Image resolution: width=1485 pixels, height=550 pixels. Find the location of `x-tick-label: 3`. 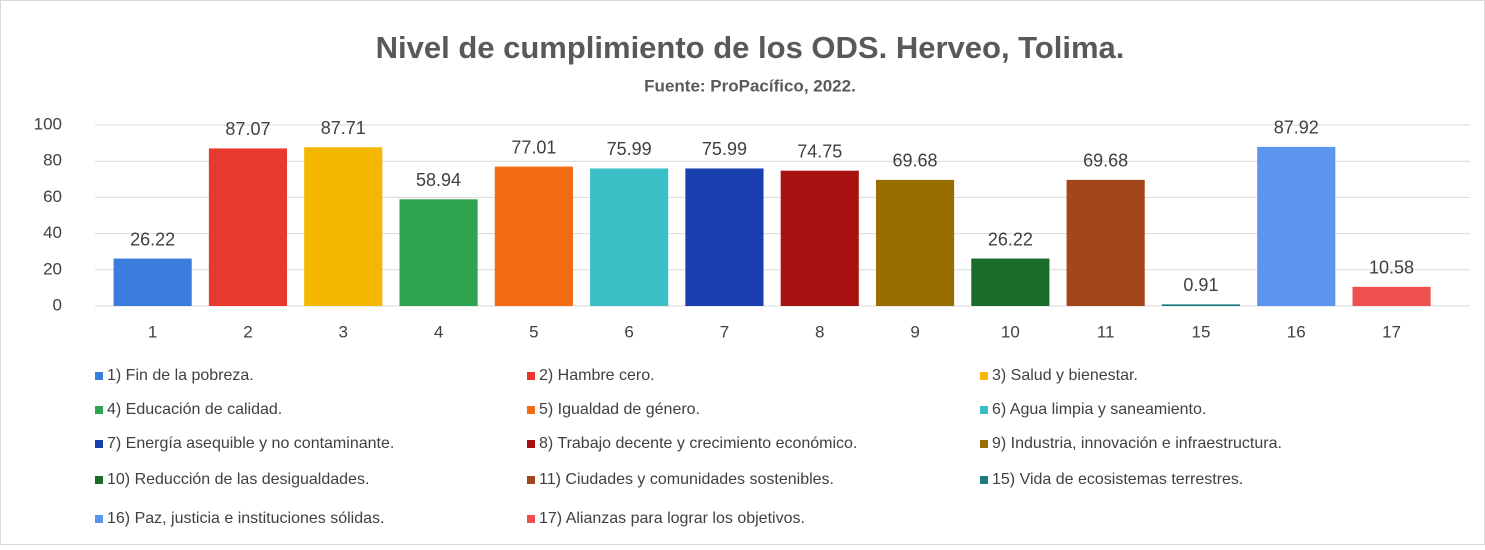

x-tick-label: 3 is located at coordinates (343, 331).